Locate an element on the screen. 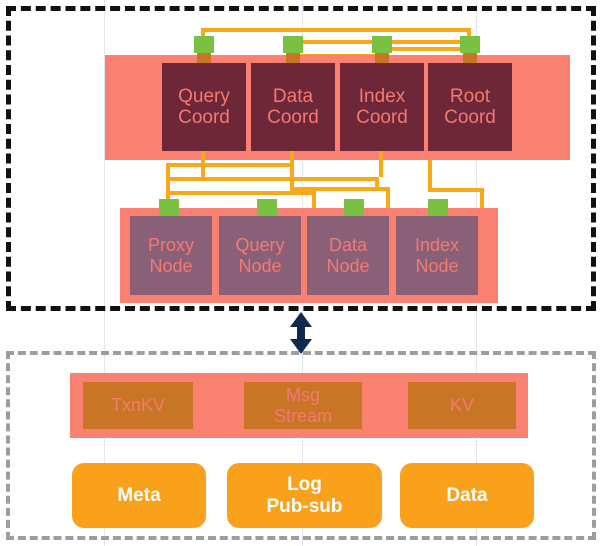 This screenshot has height=546, width=603. coordinator-box-data: Data Coord is located at coordinates (293, 107).